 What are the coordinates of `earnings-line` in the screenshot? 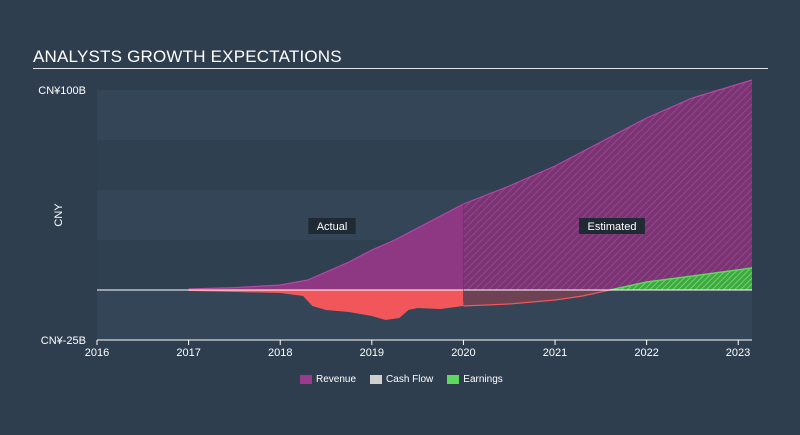 It's located at (681, 279).